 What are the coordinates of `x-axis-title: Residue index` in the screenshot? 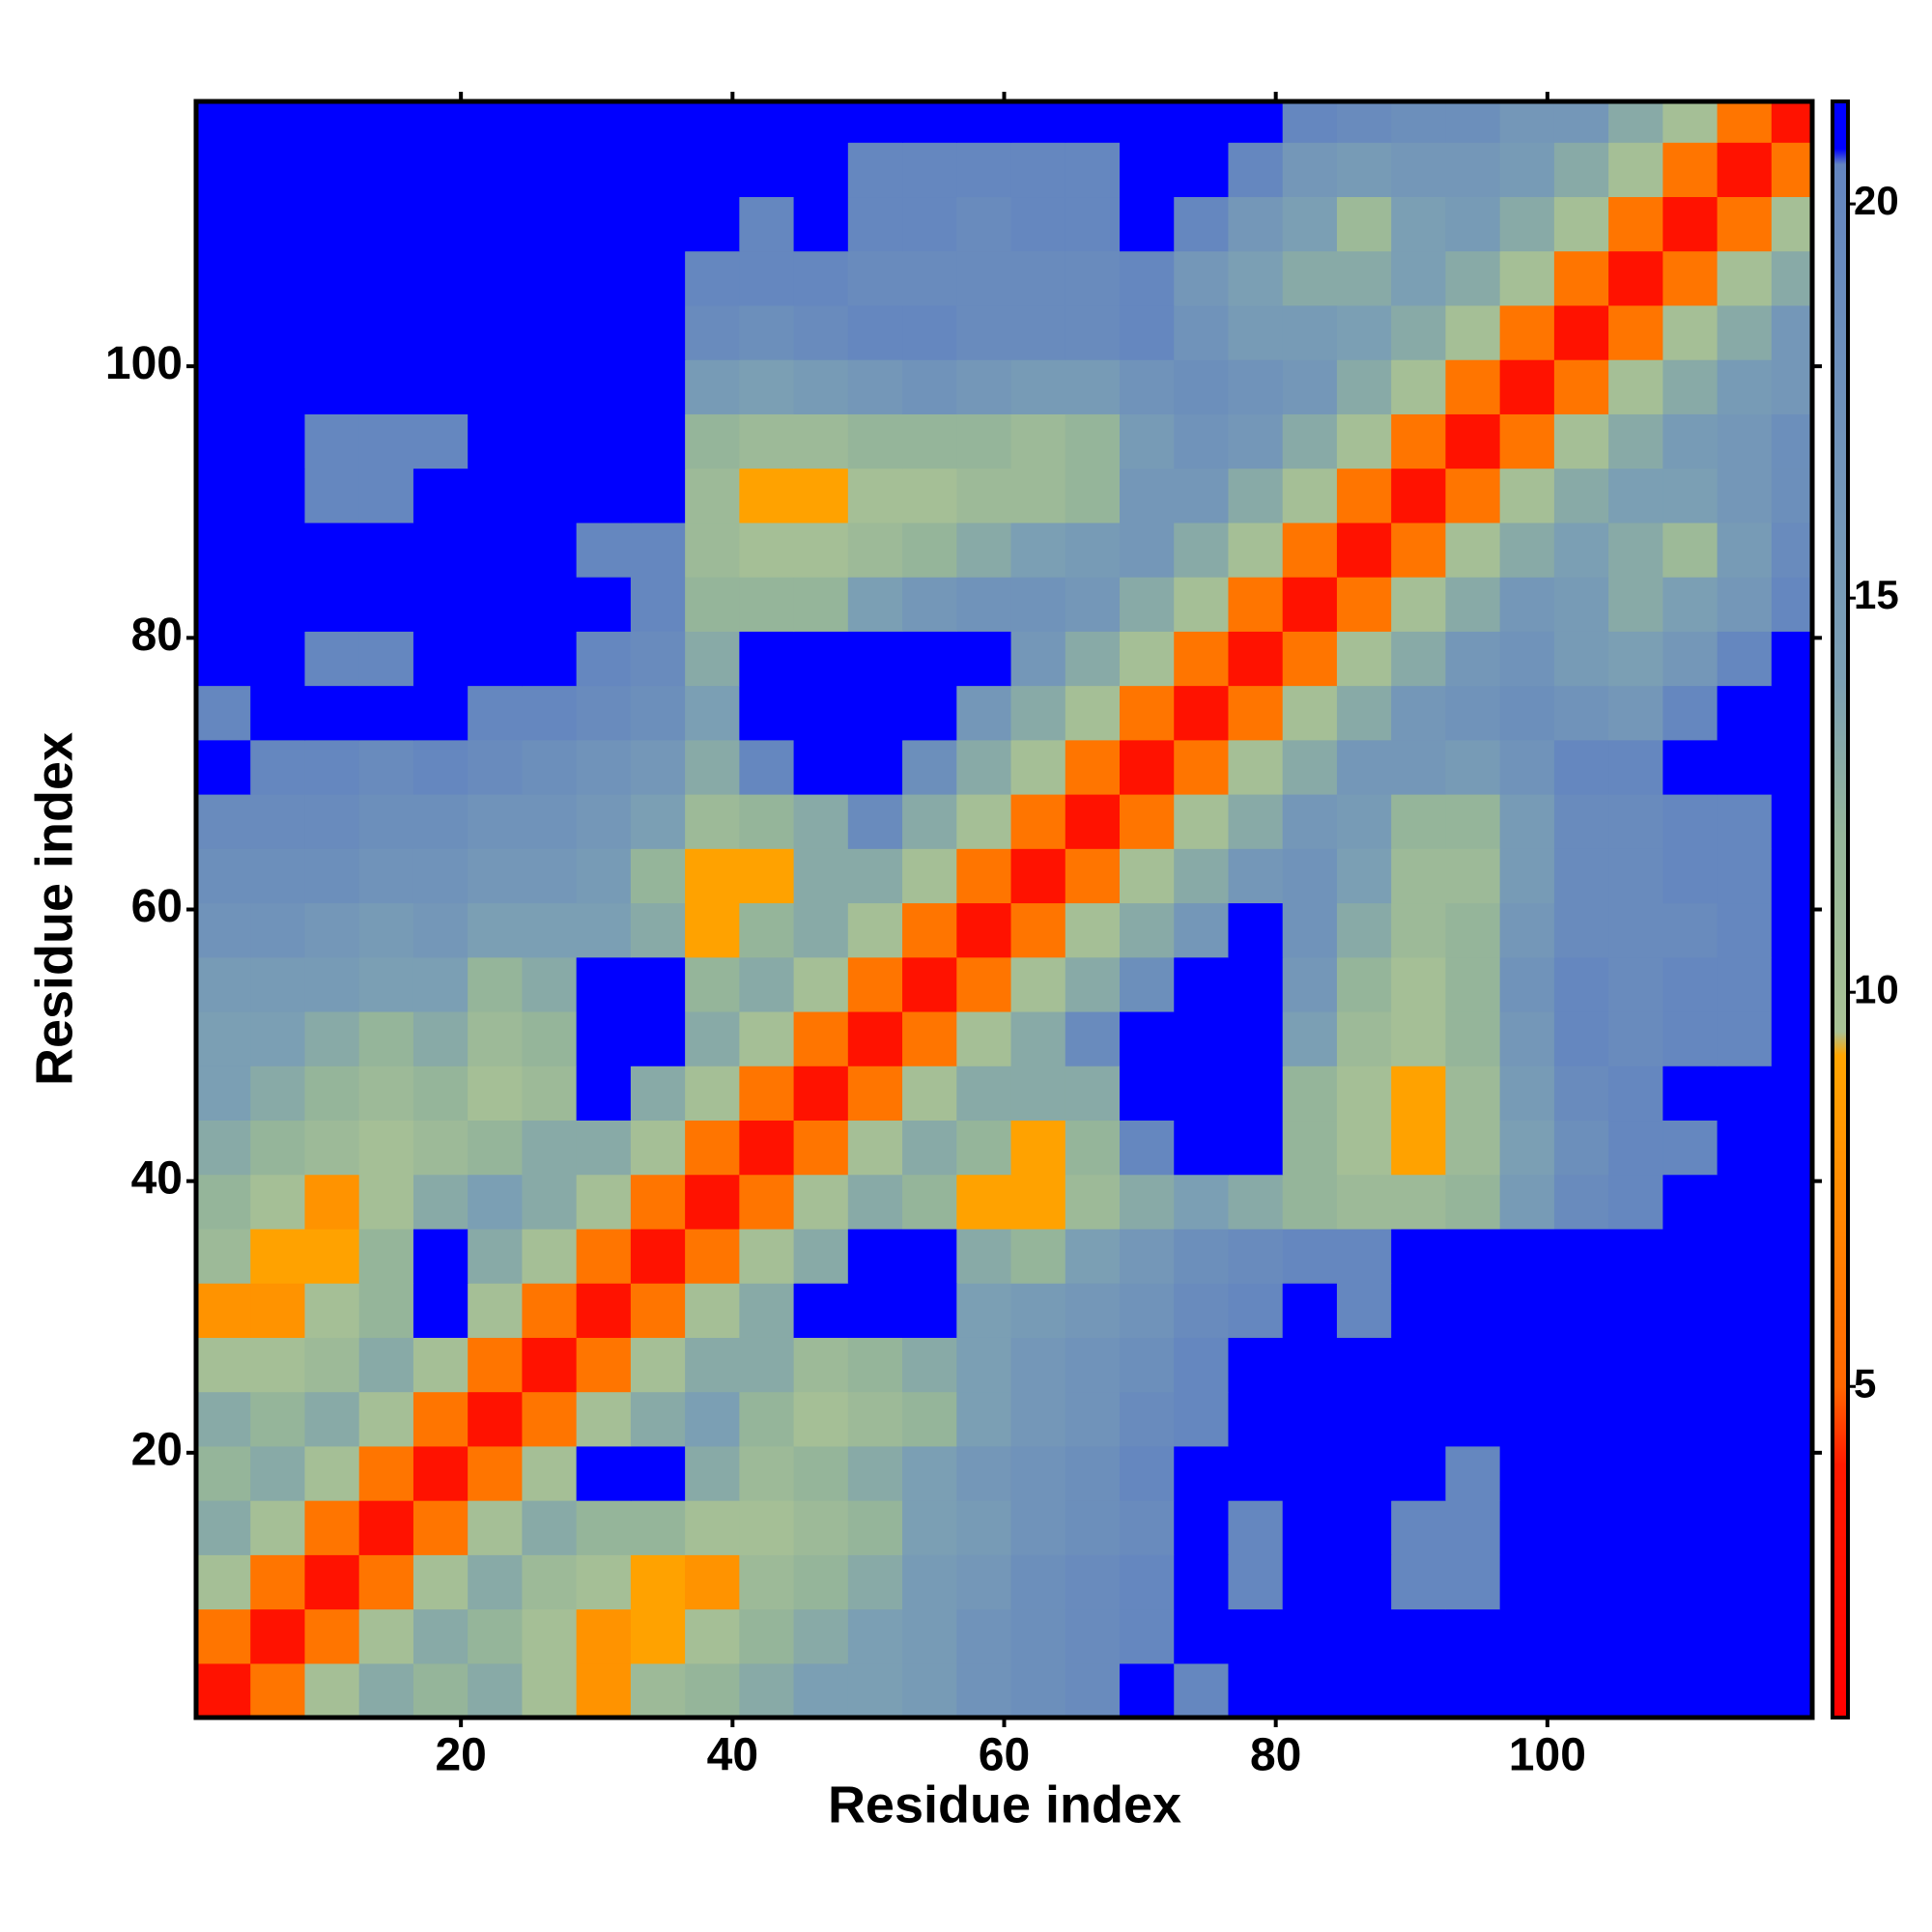 It's located at (1005, 1804).